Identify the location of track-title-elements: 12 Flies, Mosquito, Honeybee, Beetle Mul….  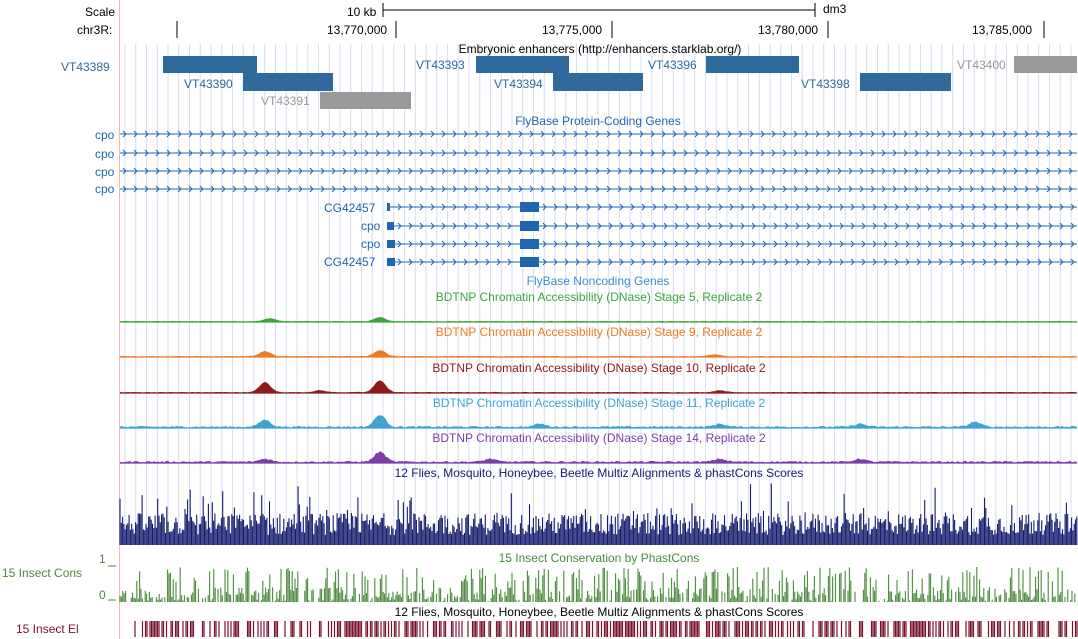
(599, 612).